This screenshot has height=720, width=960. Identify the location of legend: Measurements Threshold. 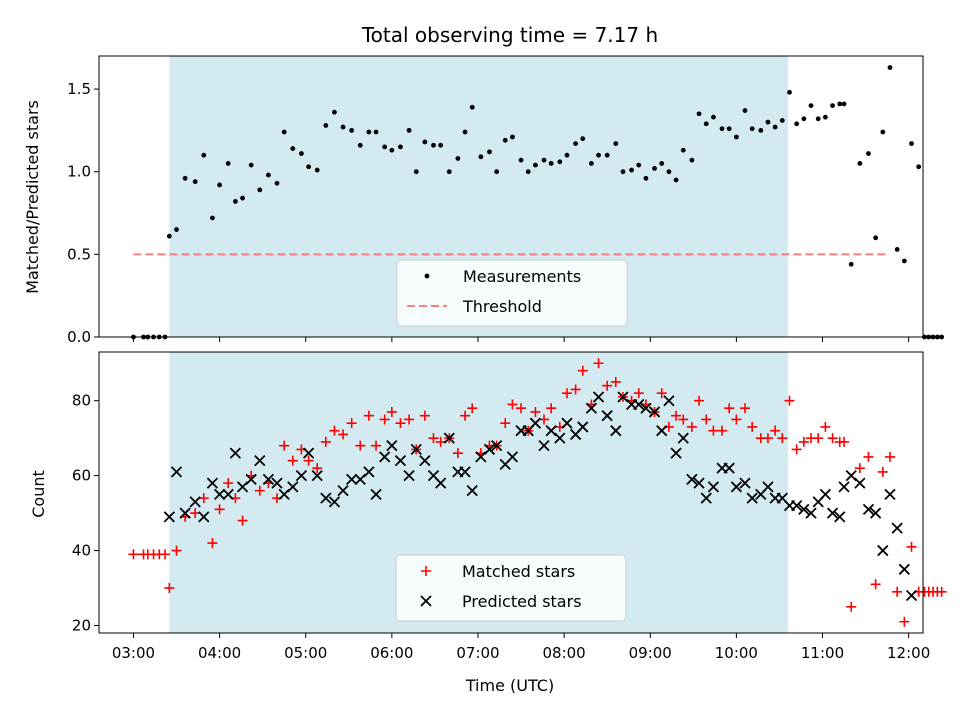
(512, 293).